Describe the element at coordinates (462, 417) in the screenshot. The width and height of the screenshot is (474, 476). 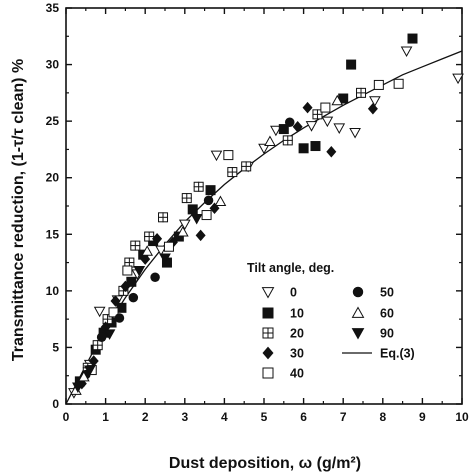
I see `x-tick-label: 10` at that location.